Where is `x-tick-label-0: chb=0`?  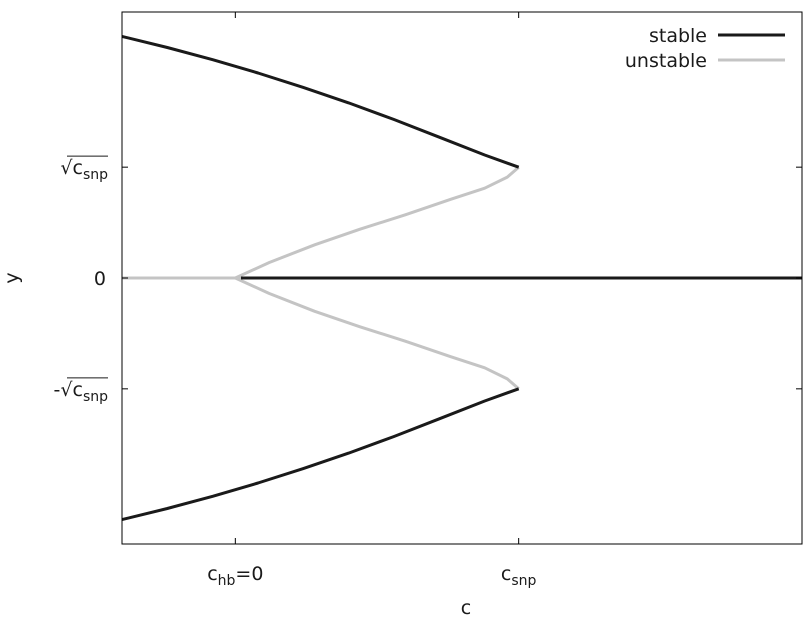 x-tick-label-0: chb=0 is located at coordinates (235, 576).